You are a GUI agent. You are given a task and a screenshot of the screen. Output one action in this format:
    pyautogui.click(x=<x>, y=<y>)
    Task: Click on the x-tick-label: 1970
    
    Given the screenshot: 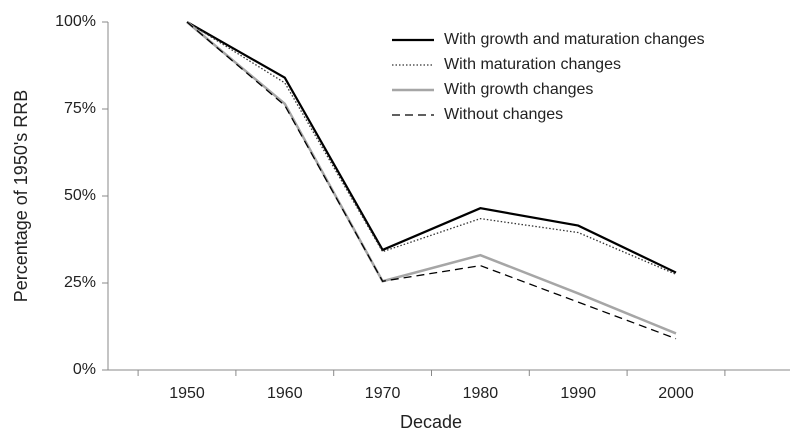 What is the action you would take?
    pyautogui.click(x=383, y=393)
    